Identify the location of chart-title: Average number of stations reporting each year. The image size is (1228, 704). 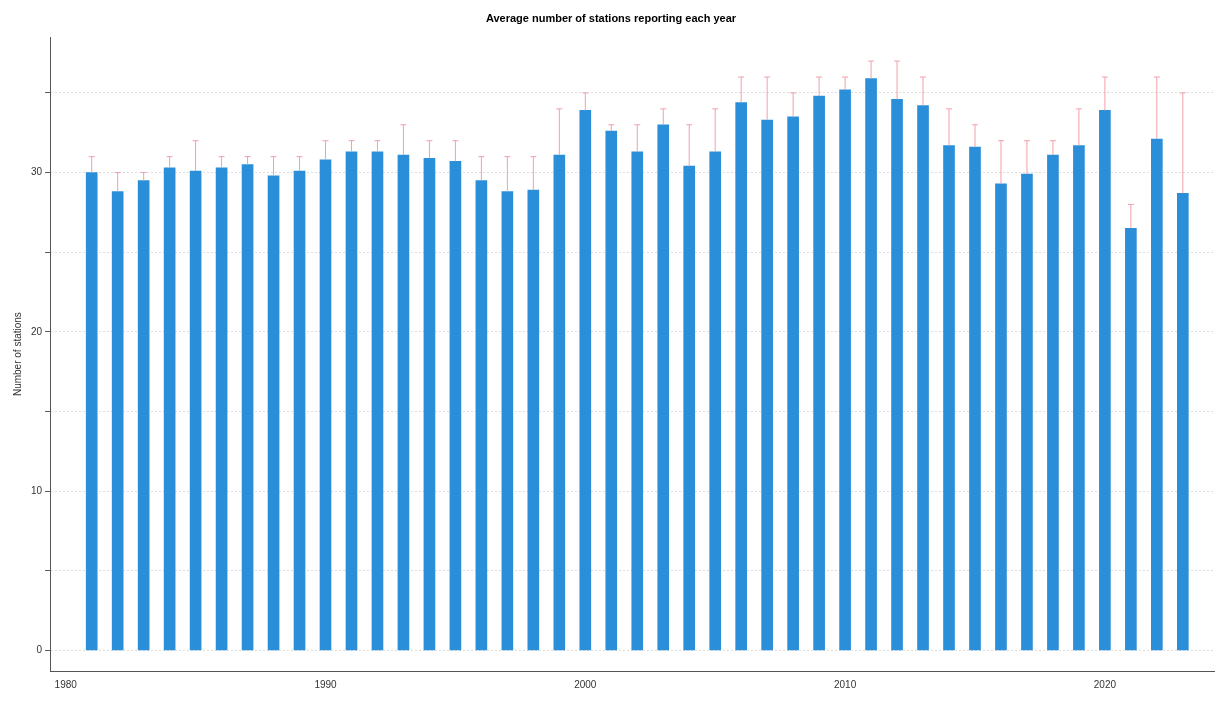
(611, 17).